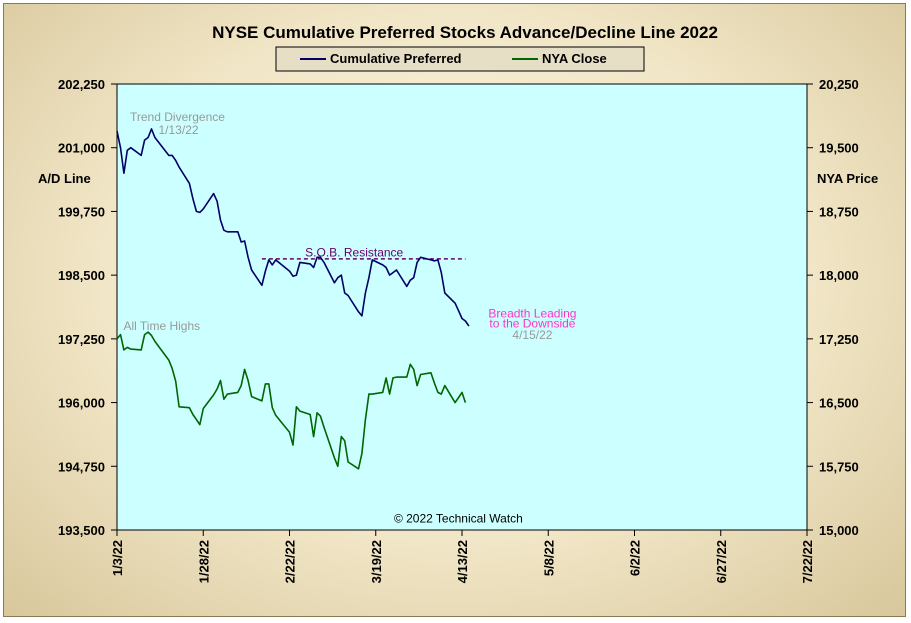 Image resolution: width=911 pixels, height=623 pixels. What do you see at coordinates (81, 339) in the screenshot?
I see `left-tick-label: 197,250` at bounding box center [81, 339].